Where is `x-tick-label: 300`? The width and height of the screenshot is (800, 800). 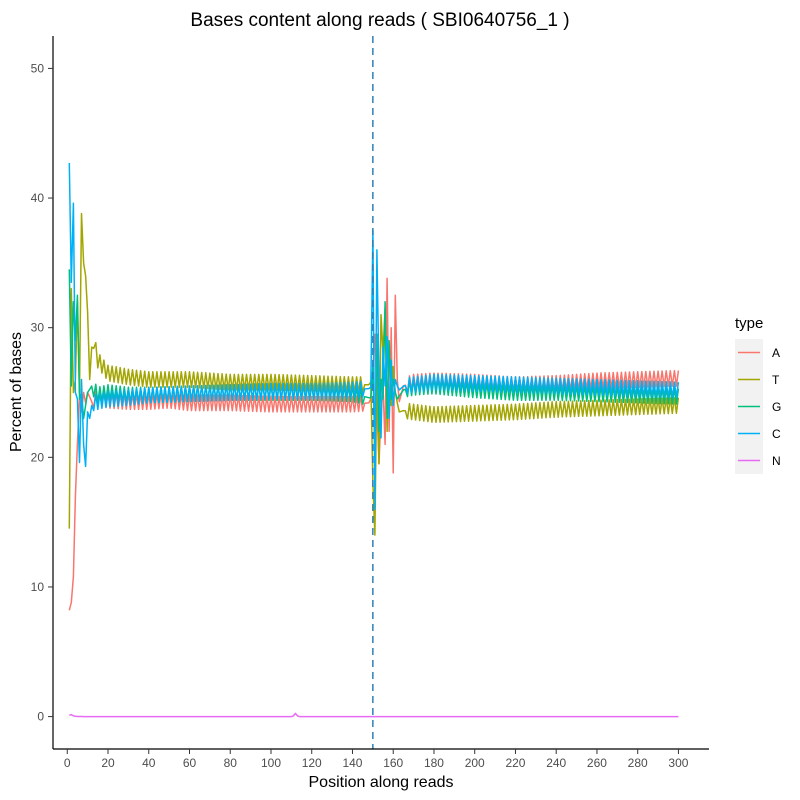 x-tick-label: 300 is located at coordinates (678, 763).